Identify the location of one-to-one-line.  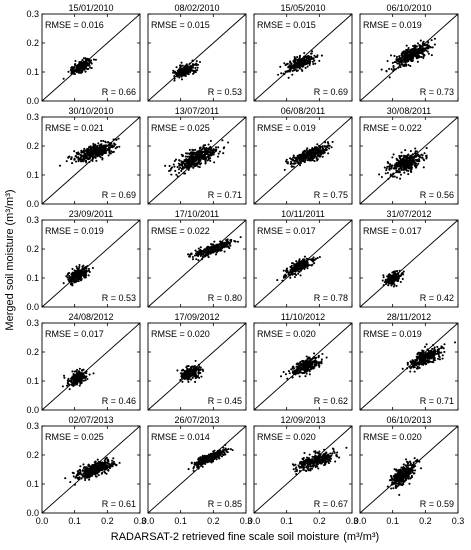
(197, 160).